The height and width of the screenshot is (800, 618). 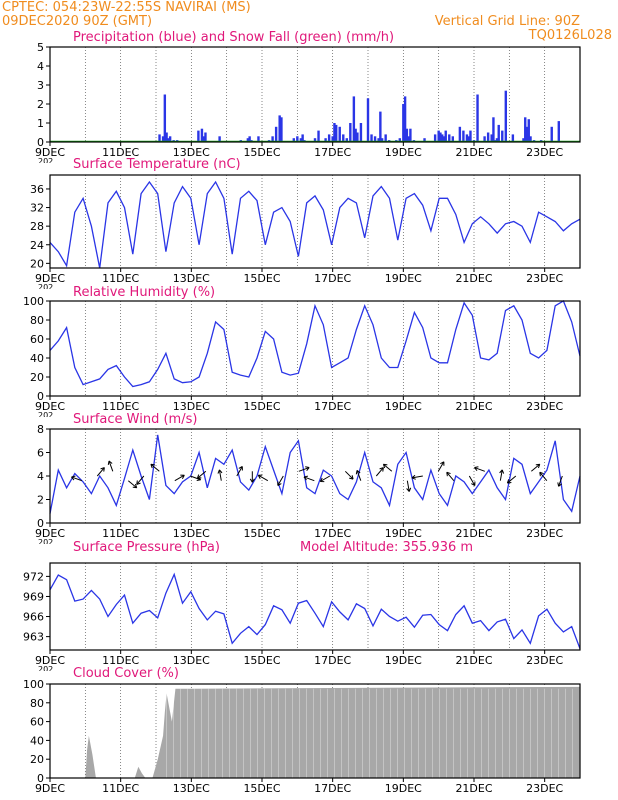 I want to click on panel-1-xtick-label-5: 19DEC, so click(x=403, y=152).